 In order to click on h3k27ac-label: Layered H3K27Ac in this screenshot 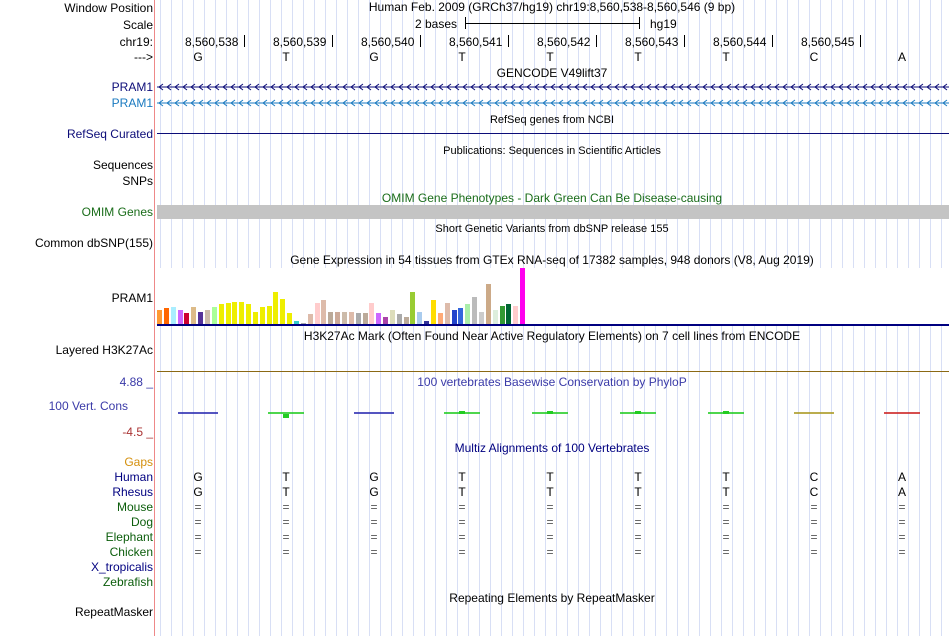, I will do `click(104, 350)`.